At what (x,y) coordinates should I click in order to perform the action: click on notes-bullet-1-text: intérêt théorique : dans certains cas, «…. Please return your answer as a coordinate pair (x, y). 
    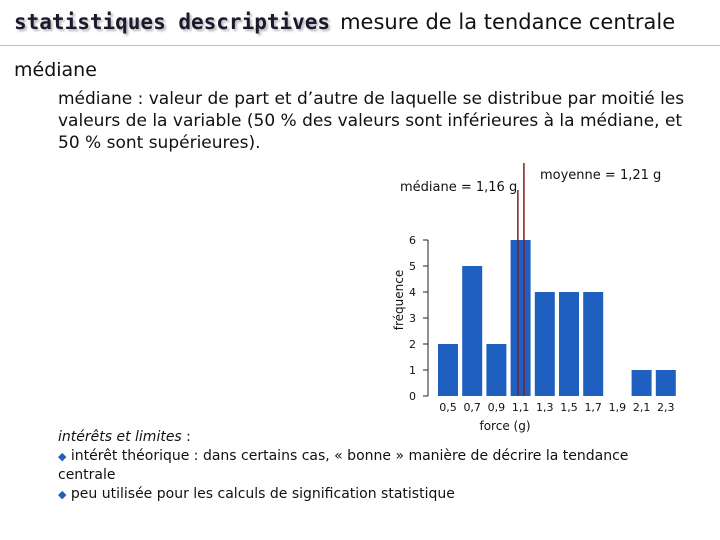
    Looking at the image, I should click on (343, 465).